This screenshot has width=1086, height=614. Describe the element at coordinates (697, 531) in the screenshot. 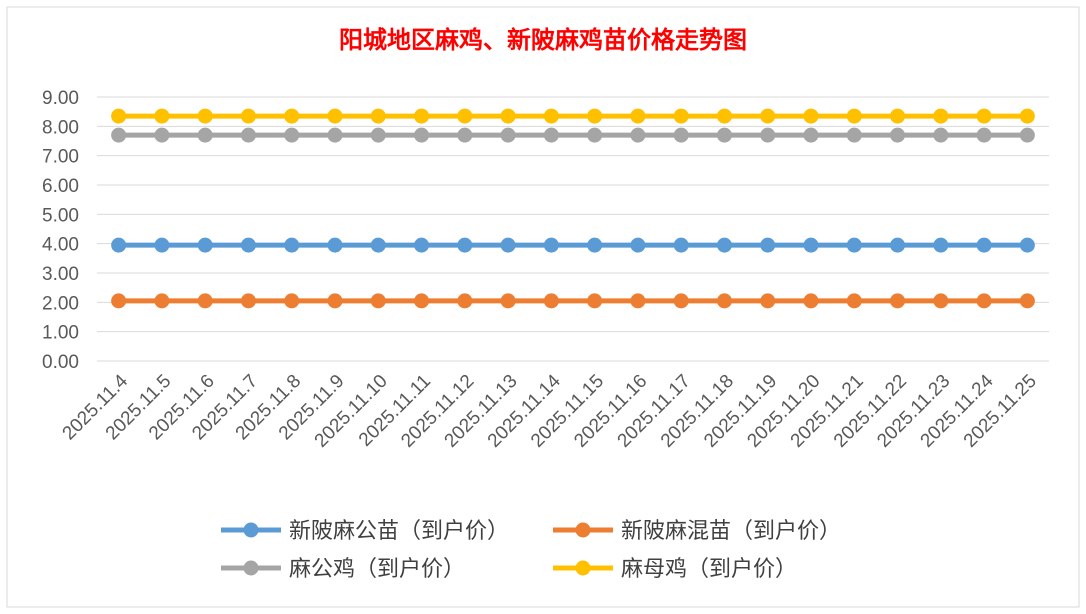

I see `legend-item: 新陂麻混苗（到户价）` at that location.